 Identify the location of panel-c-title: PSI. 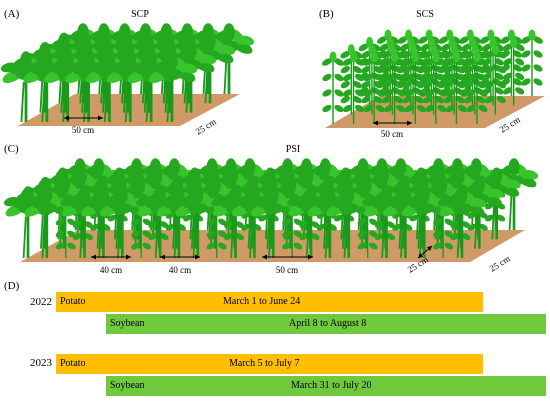
(293, 149).